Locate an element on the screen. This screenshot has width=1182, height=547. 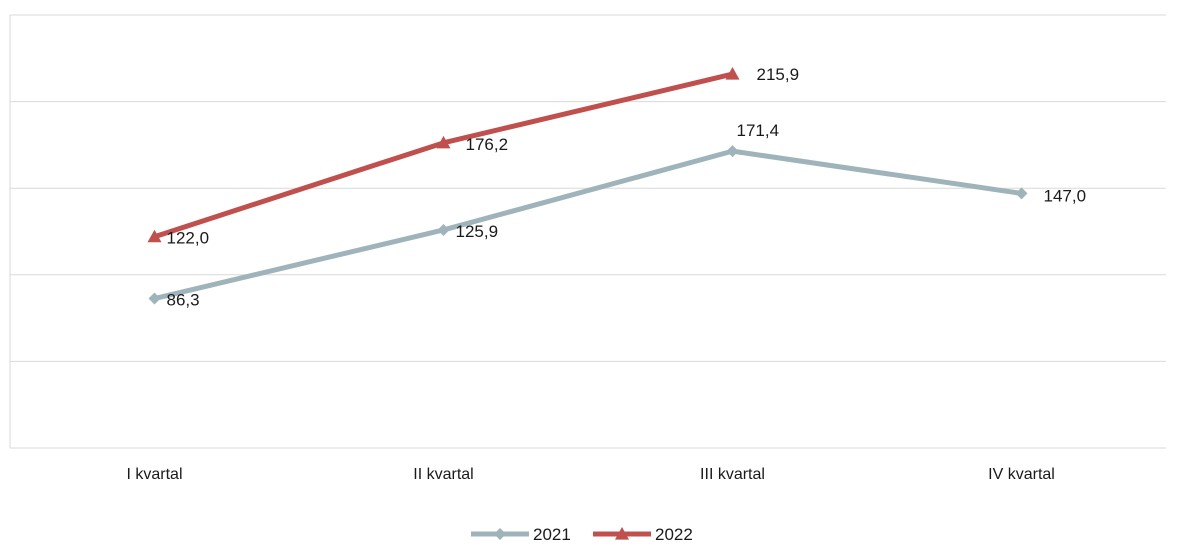
category-label: II kvartal is located at coordinates (443, 474).